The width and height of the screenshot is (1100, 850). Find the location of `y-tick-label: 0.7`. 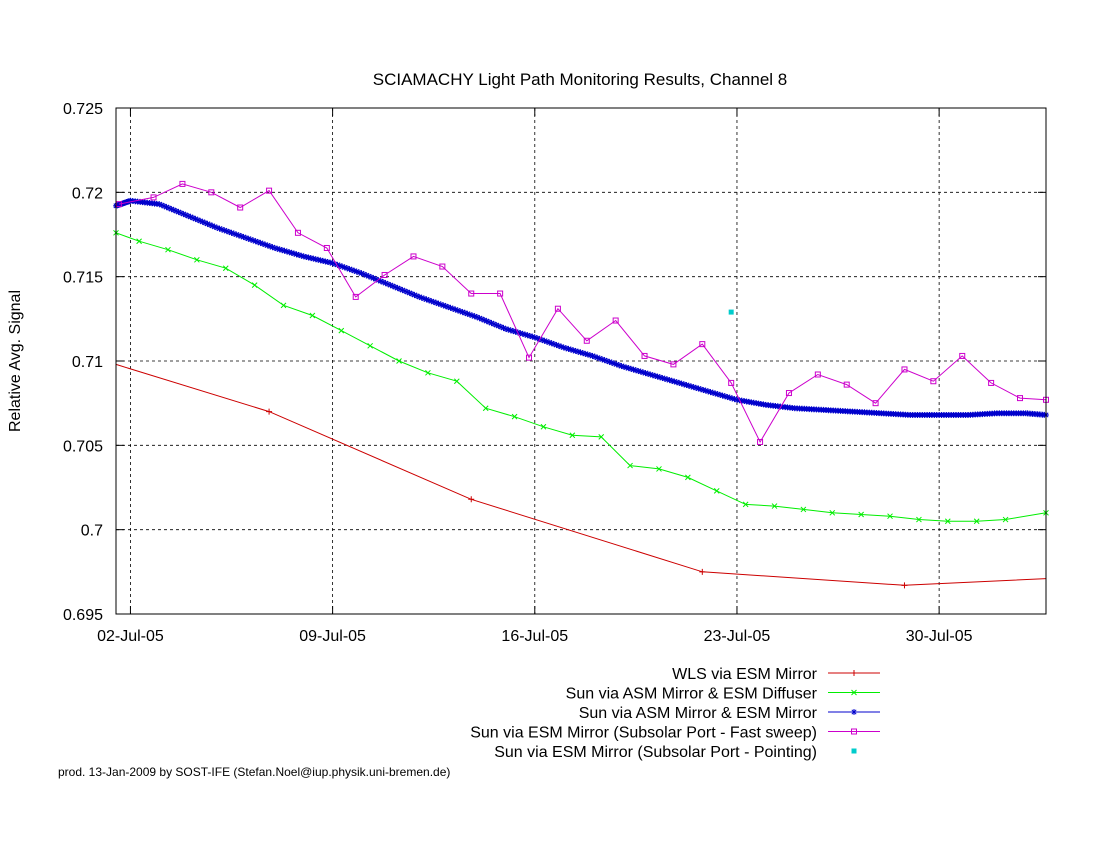

y-tick-label: 0.7 is located at coordinates (92, 531).